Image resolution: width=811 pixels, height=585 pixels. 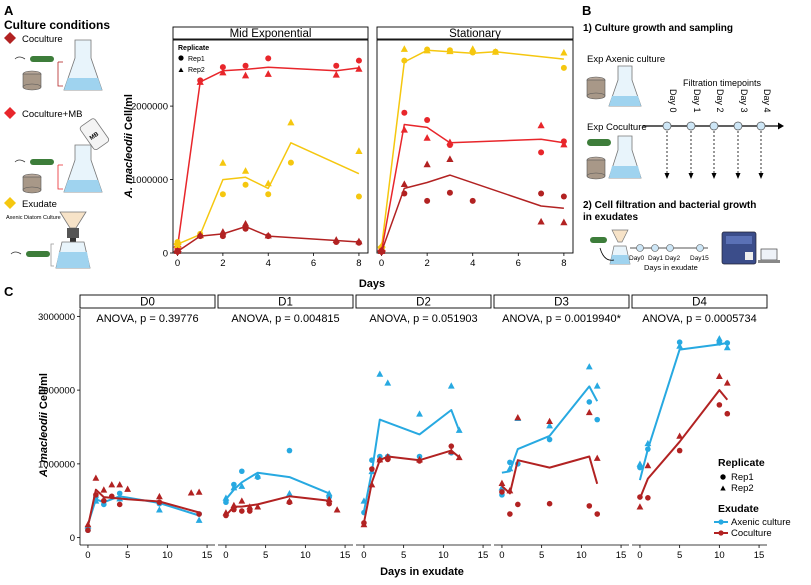 What do you see at coordinates (767, 101) in the screenshot?
I see `day-label: Day 4` at bounding box center [767, 101].